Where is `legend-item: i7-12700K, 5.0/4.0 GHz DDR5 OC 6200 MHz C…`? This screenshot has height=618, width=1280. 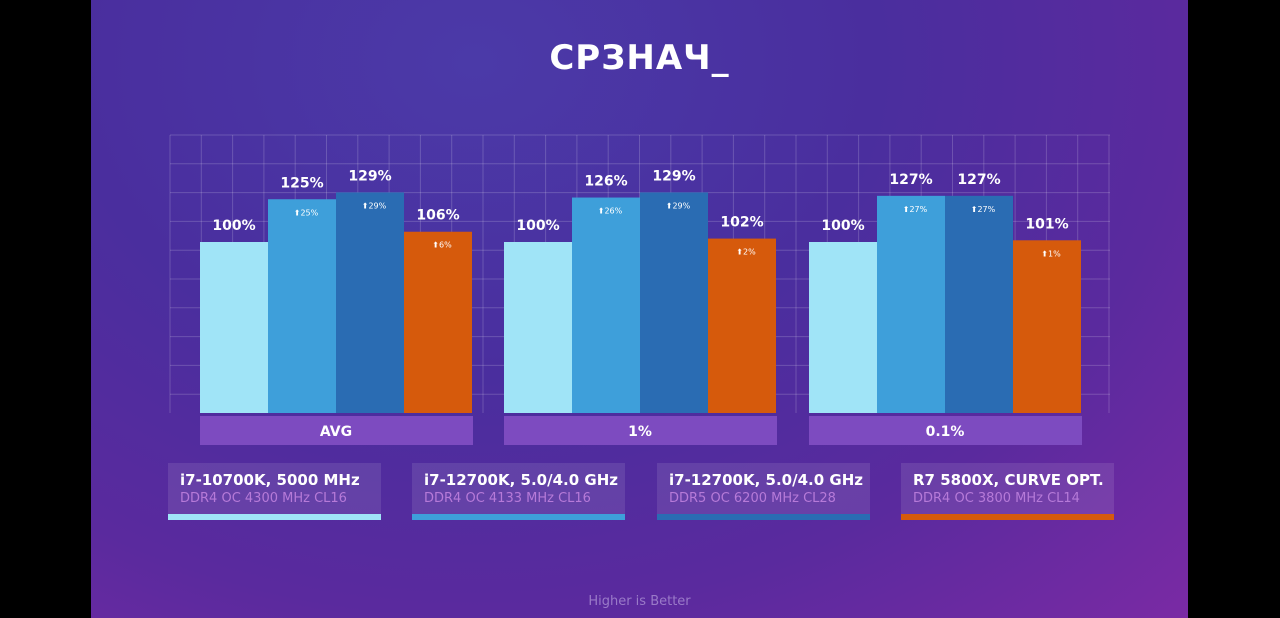 legend-item: i7-12700K, 5.0/4.0 GHz DDR5 OC 6200 MHz C… is located at coordinates (763, 491).